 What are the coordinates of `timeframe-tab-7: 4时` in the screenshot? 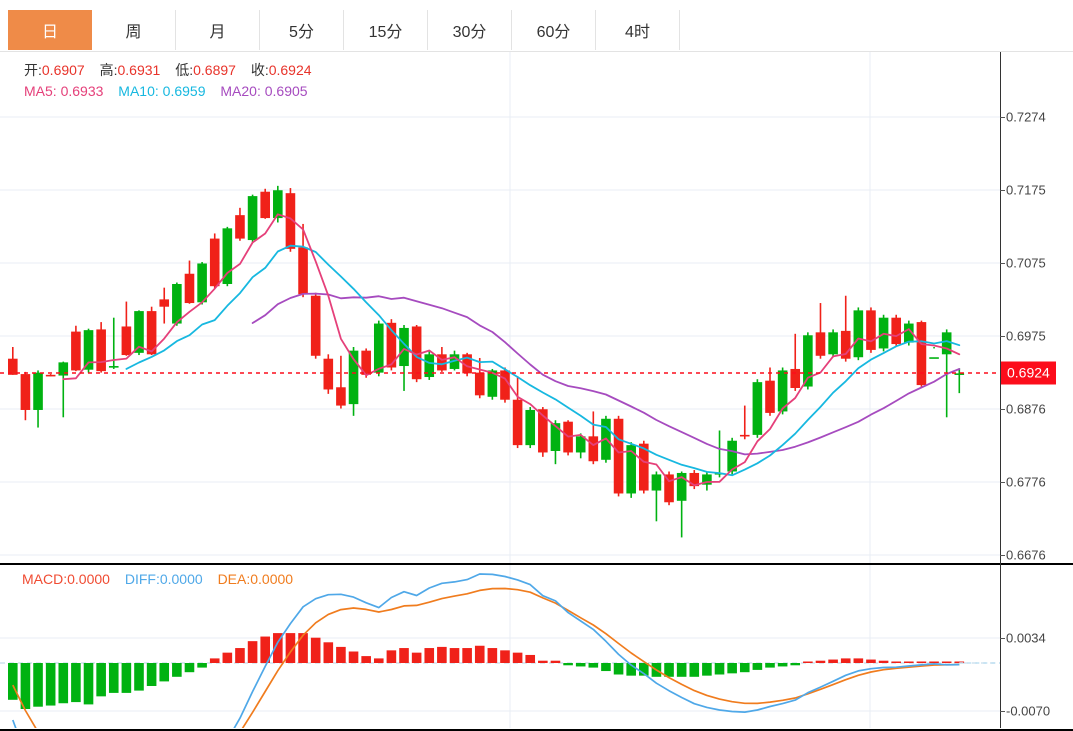 It's located at (638, 30).